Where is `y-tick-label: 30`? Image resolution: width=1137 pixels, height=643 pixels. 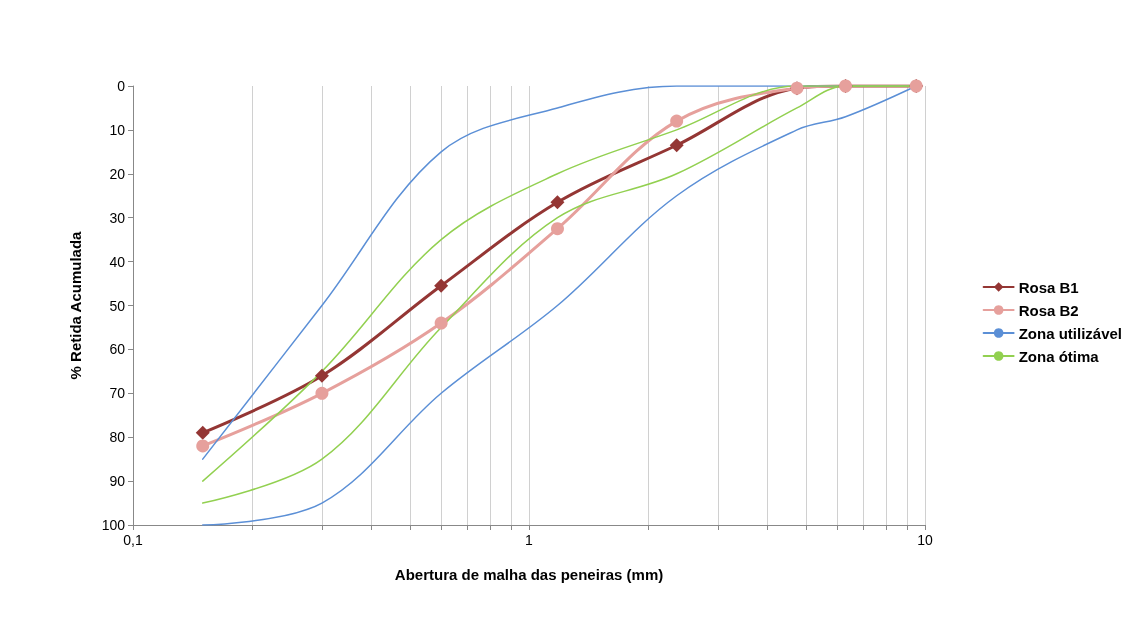
y-tick-label: 30 is located at coordinates (117, 217).